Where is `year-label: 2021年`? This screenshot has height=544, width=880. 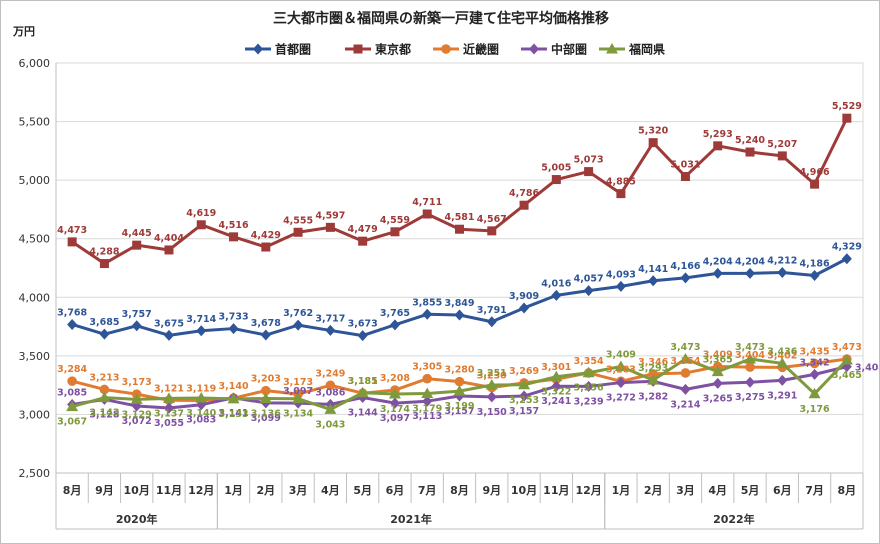 year-label: 2021年 is located at coordinates (411, 519).